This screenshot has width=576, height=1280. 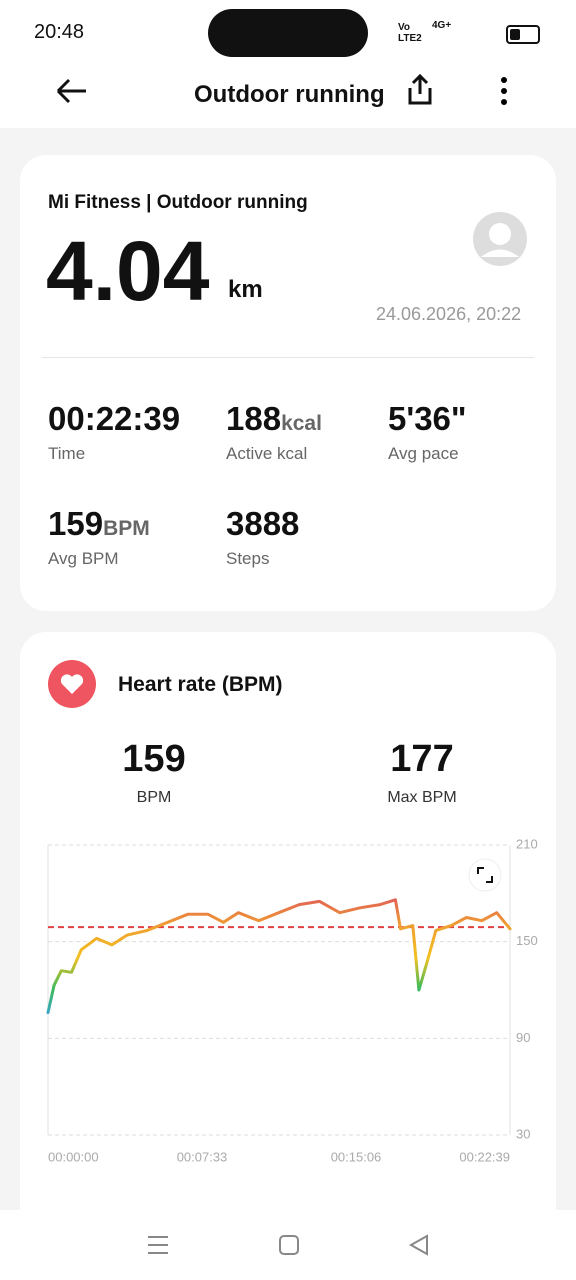 I want to click on stat: 3888 Steps, so click(x=262, y=537).